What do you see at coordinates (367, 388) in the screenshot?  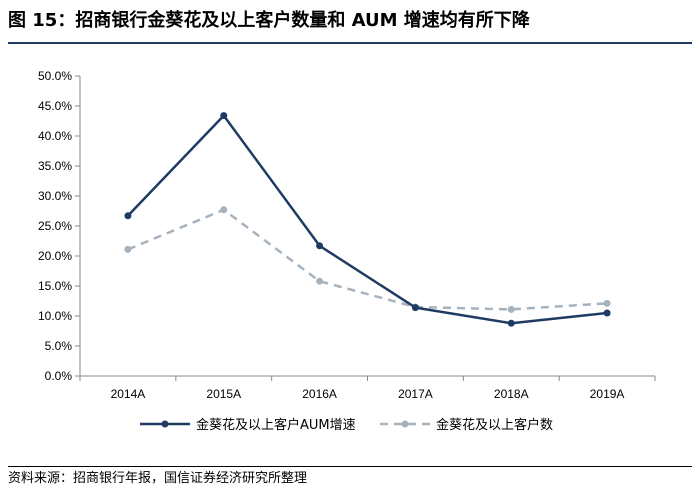 I see `x-axis: 2014A 2015A 2016A 2017A 2018A 2019A` at bounding box center [367, 388].